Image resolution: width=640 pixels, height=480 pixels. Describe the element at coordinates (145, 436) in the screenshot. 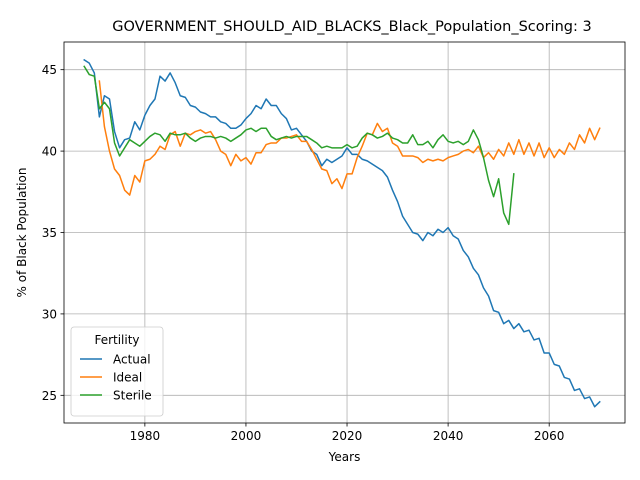

I see `x-tick-label: 1980` at that location.